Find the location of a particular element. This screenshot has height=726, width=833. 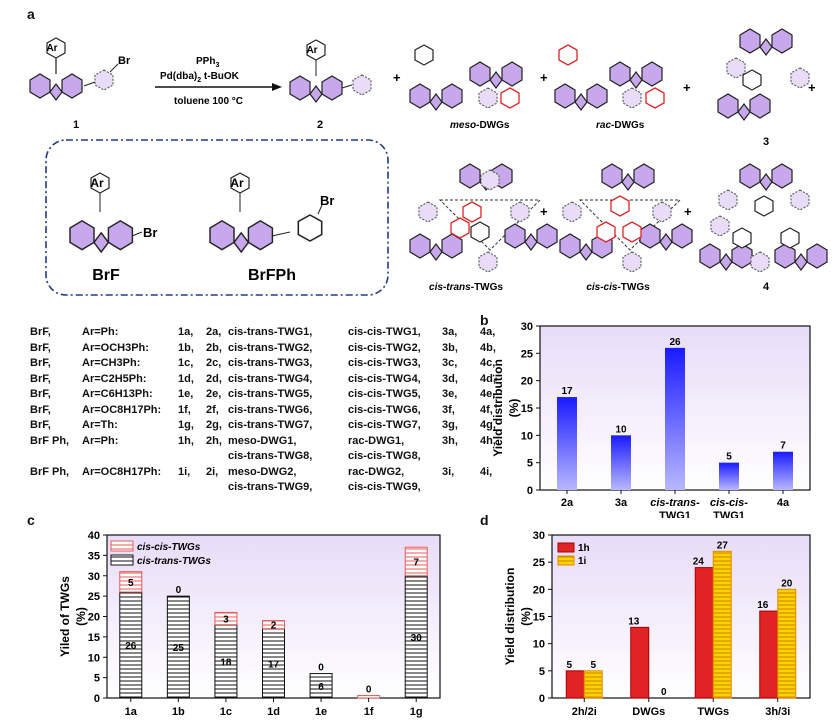

x-tick-label: 1c is located at coordinates (226, 712).